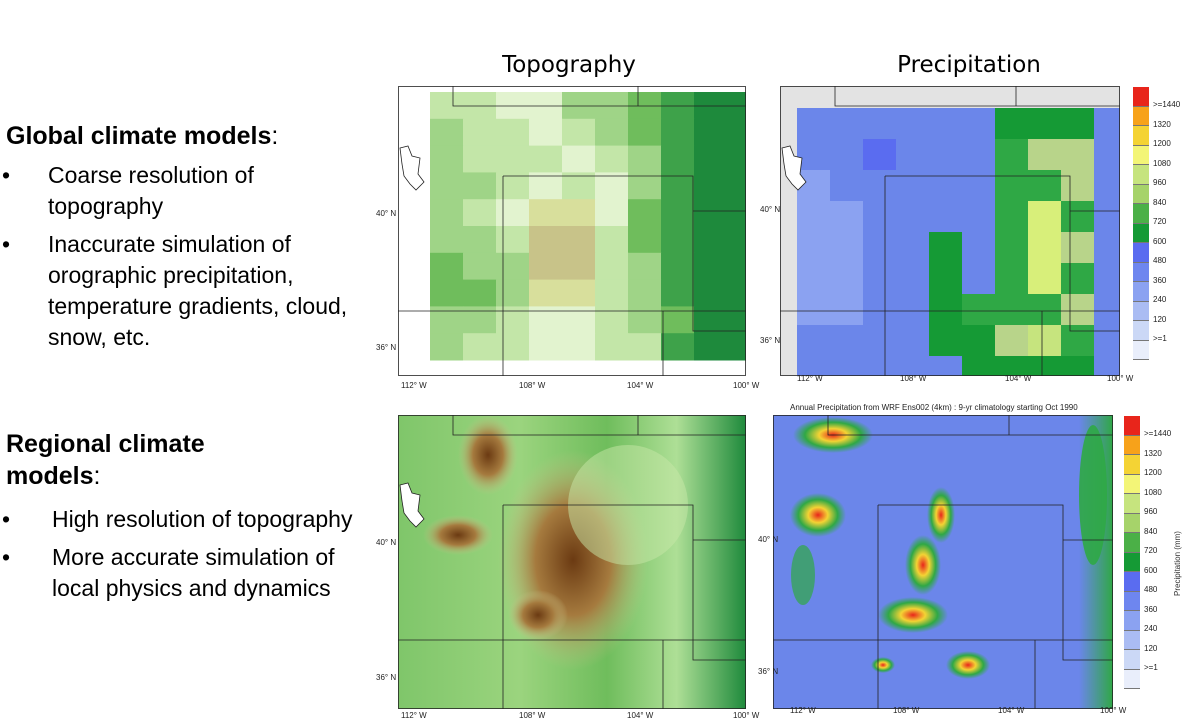 Image resolution: width=1186 pixels, height=721 pixels. What do you see at coordinates (572, 231) in the screenshot?
I see `coarse-topography-map` at bounding box center [572, 231].